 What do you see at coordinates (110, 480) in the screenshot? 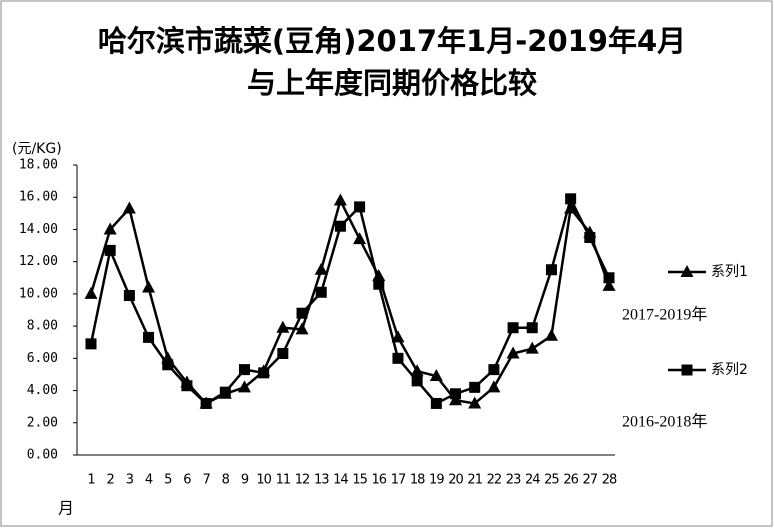
I see `x-tick-label: 2` at bounding box center [110, 480].